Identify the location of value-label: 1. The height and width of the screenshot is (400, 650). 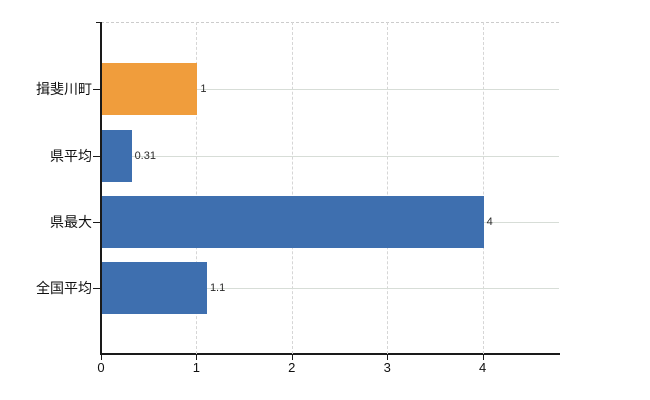
(203, 89).